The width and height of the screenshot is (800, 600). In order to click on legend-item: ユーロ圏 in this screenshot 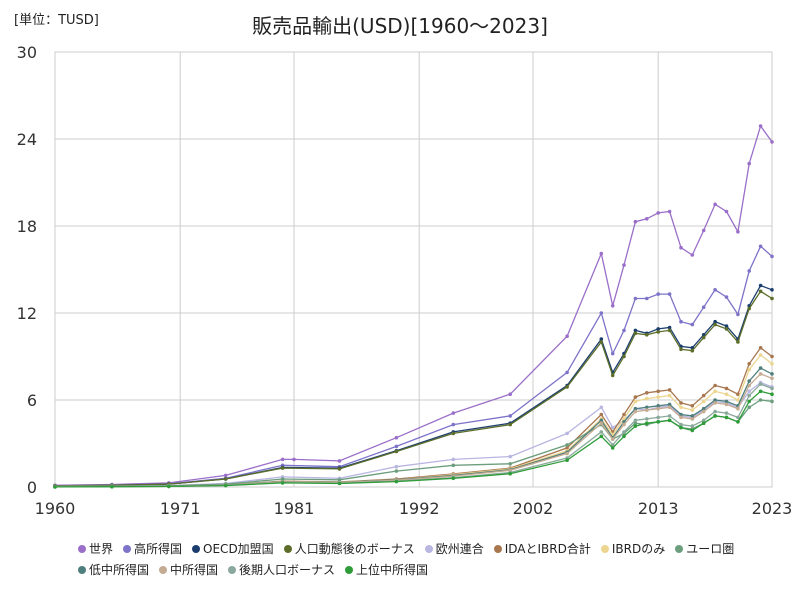, I will do `click(704, 548)`.